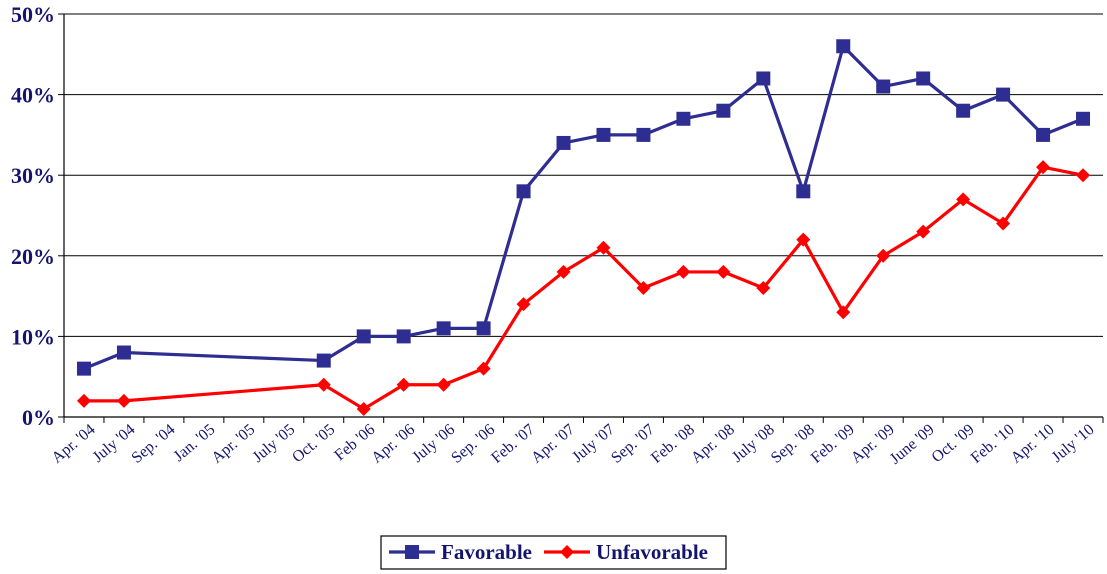  I want to click on x-tick-label: Apr. '07, so click(553, 444).